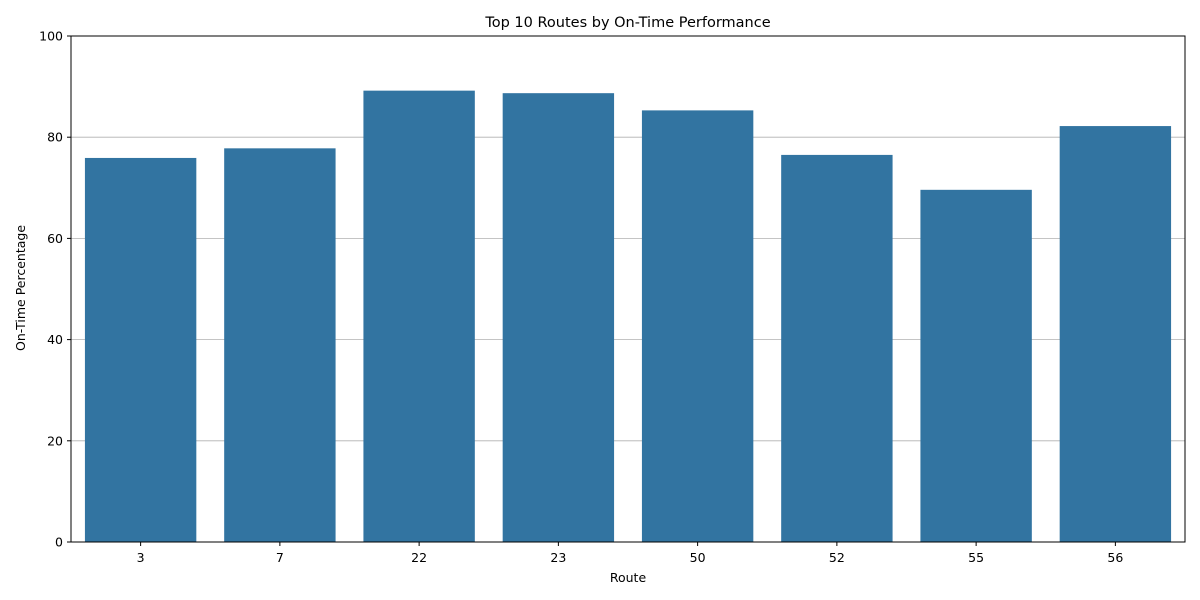  What do you see at coordinates (55, 440) in the screenshot?
I see `y-tick-label: 20` at bounding box center [55, 440].